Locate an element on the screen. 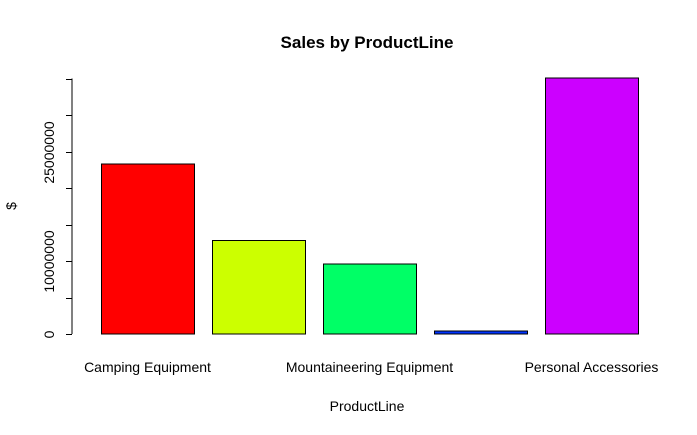 This screenshot has height=435, width=697. bar-mountaineering-equipment is located at coordinates (370, 299).